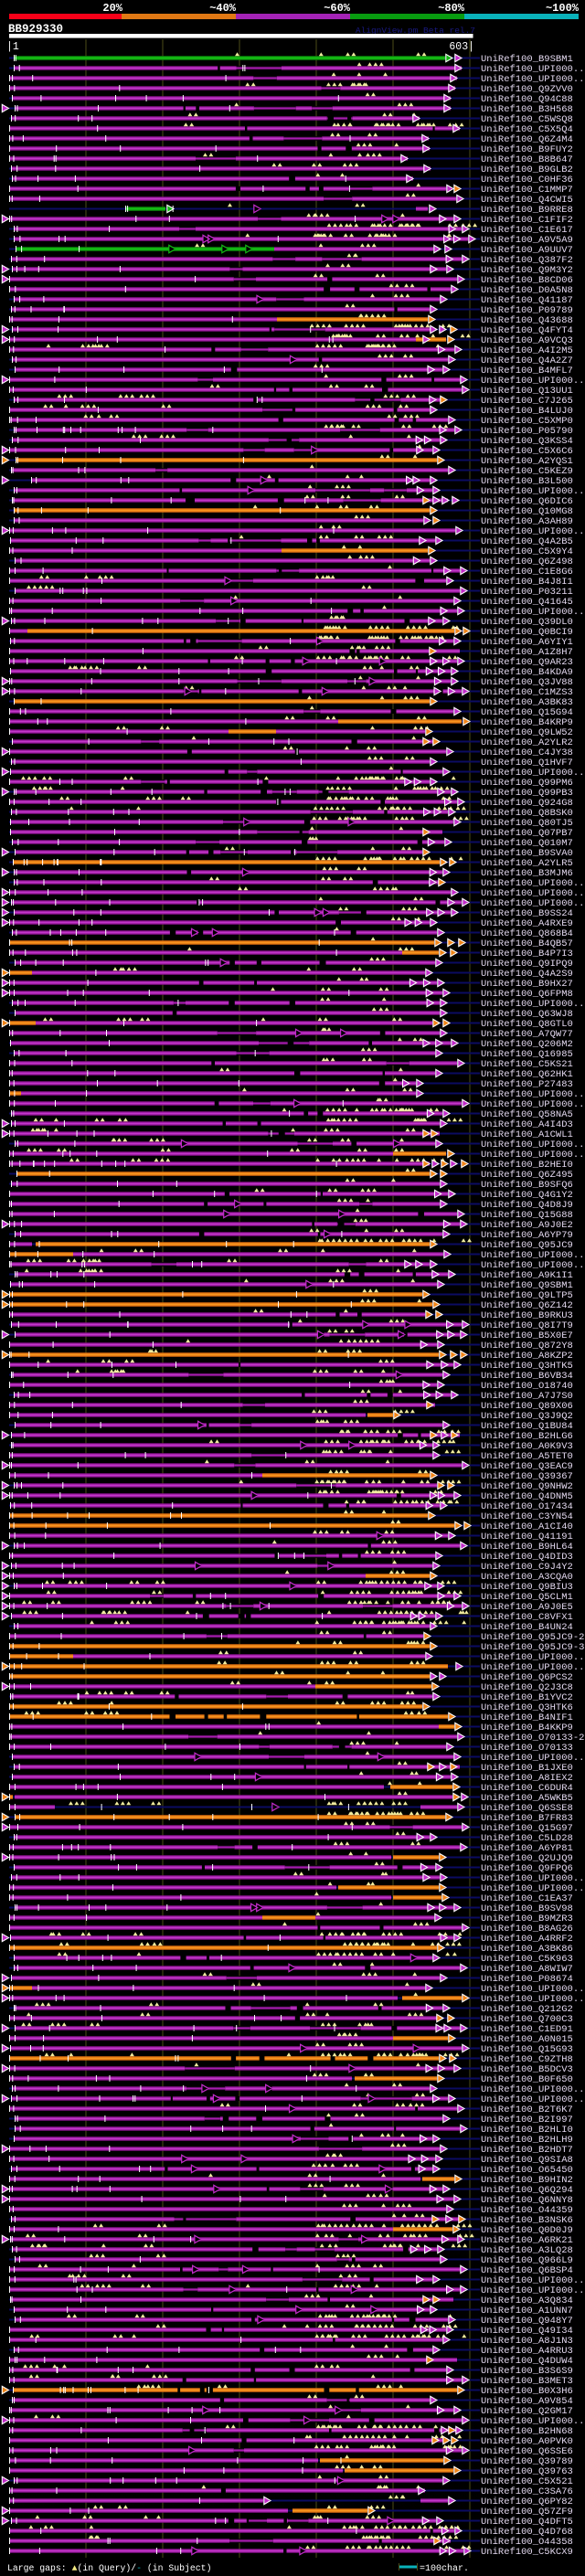  I want to click on svg-text: UniRef100_B3NSK6, so click(527, 2220).